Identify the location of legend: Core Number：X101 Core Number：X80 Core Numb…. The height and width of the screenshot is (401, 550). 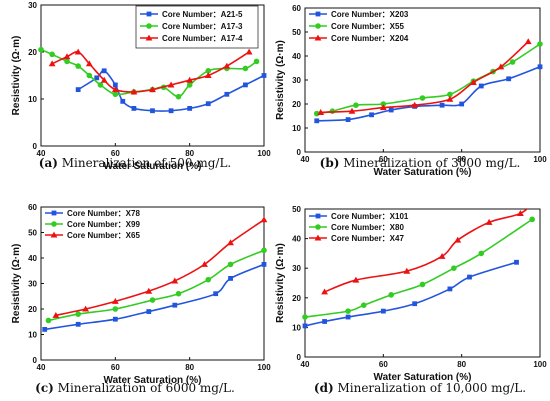
(359, 227).